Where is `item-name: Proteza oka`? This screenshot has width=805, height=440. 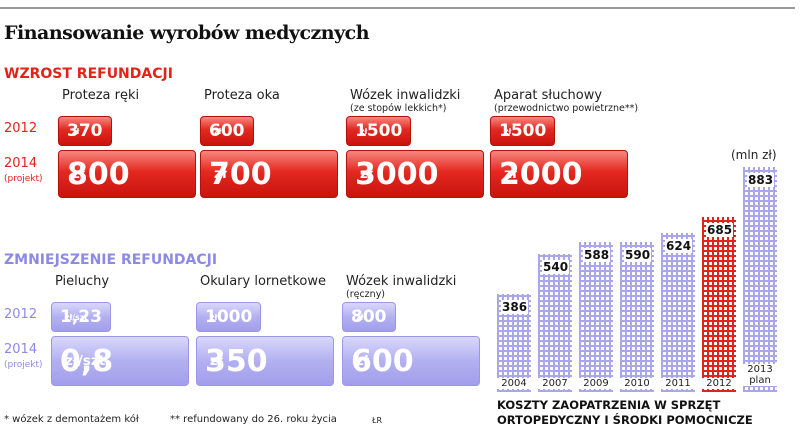
item-name: Proteza oka is located at coordinates (242, 95).